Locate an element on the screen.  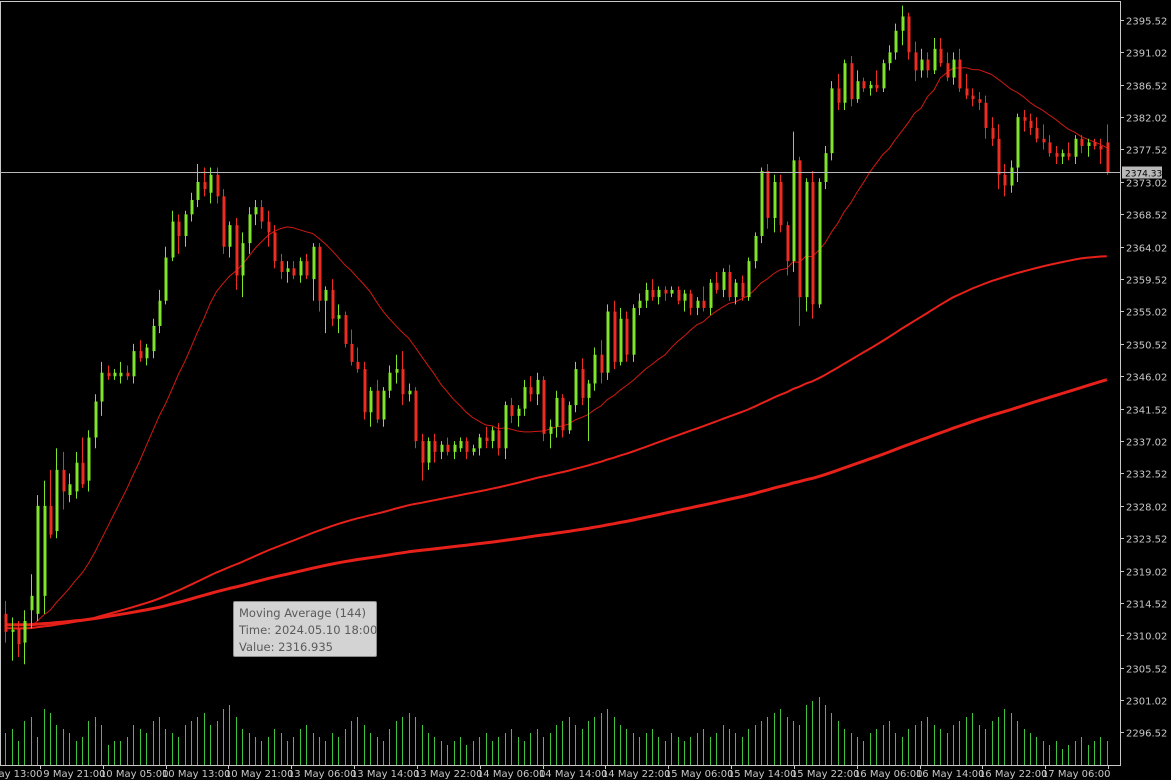
time-tick-label: 13 May 06:00 is located at coordinates (322, 774).